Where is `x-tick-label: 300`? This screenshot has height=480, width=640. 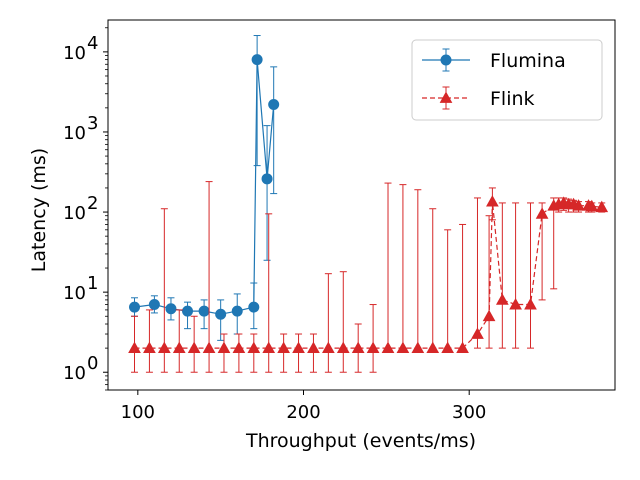
x-tick-label: 300 is located at coordinates (469, 412).